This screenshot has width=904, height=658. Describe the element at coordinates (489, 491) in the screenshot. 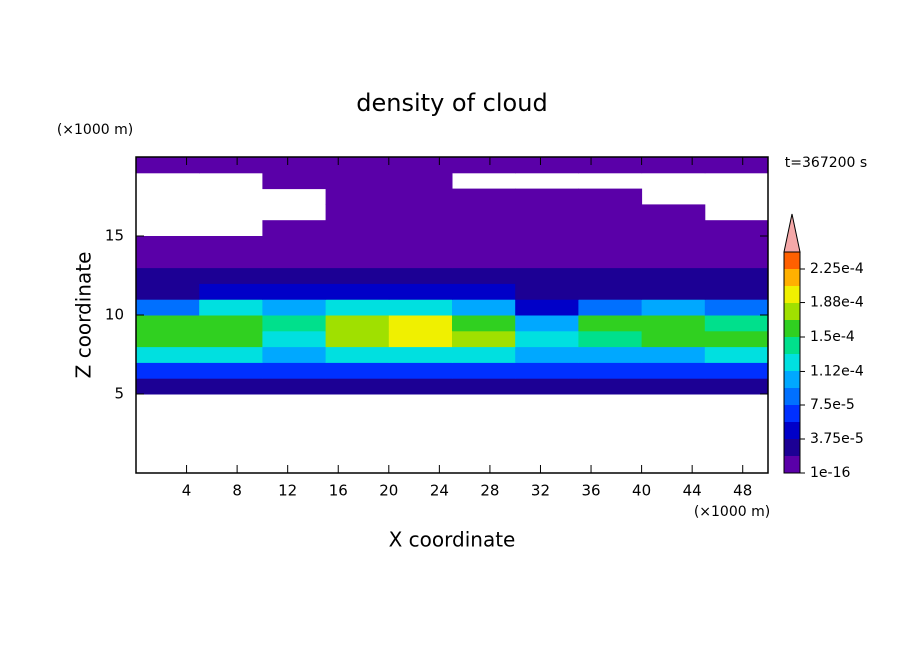

I see `x-tick-label: 28` at that location.